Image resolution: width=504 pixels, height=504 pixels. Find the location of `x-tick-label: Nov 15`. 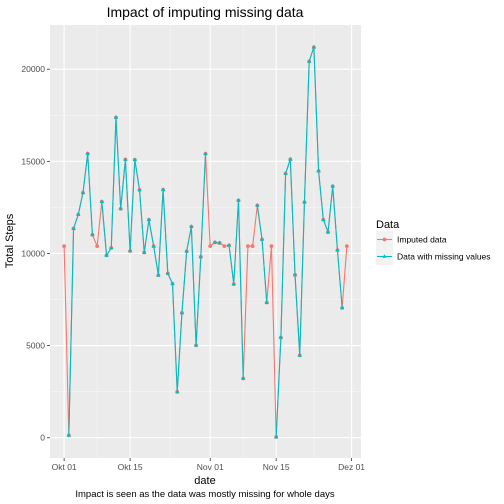

x-tick-label: Nov 15 is located at coordinates (276, 467).